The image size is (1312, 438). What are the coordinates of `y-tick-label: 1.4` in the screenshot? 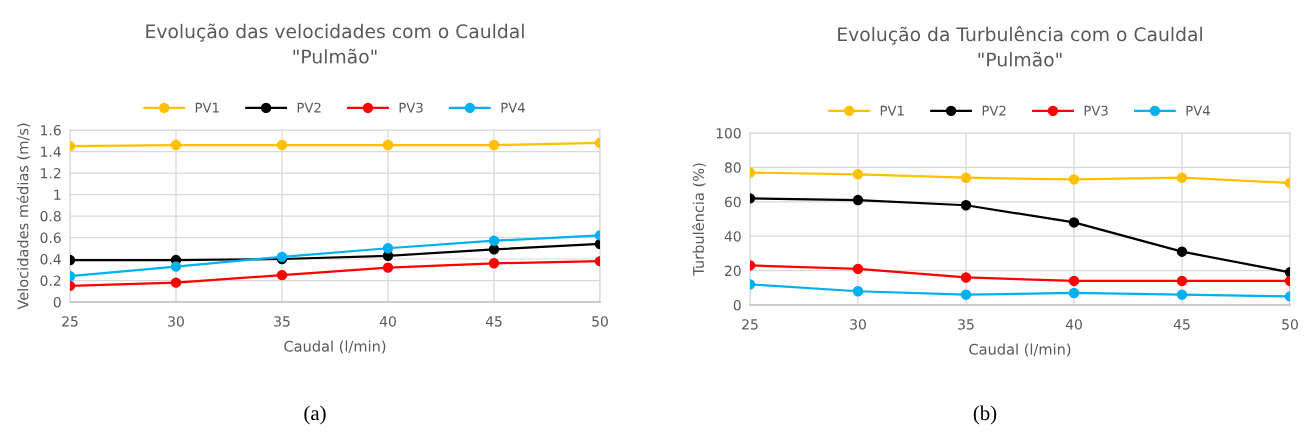 It's located at (51, 151).